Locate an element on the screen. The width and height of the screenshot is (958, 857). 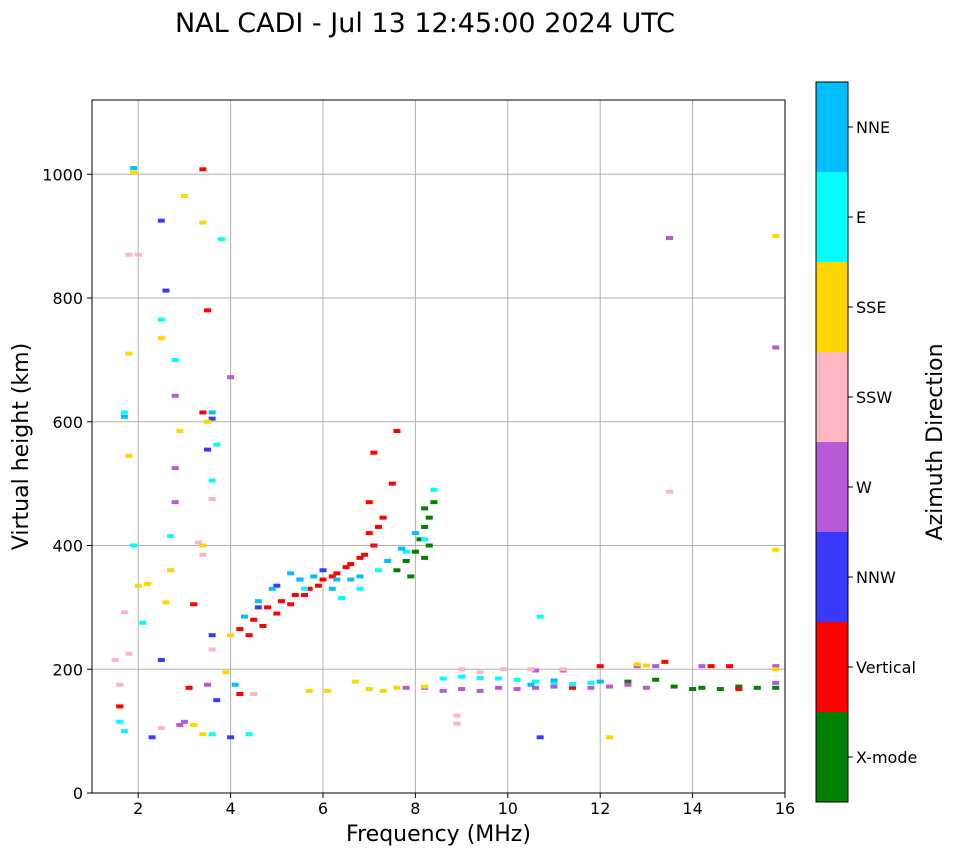
y-tick-label: 400 is located at coordinates (67, 546).